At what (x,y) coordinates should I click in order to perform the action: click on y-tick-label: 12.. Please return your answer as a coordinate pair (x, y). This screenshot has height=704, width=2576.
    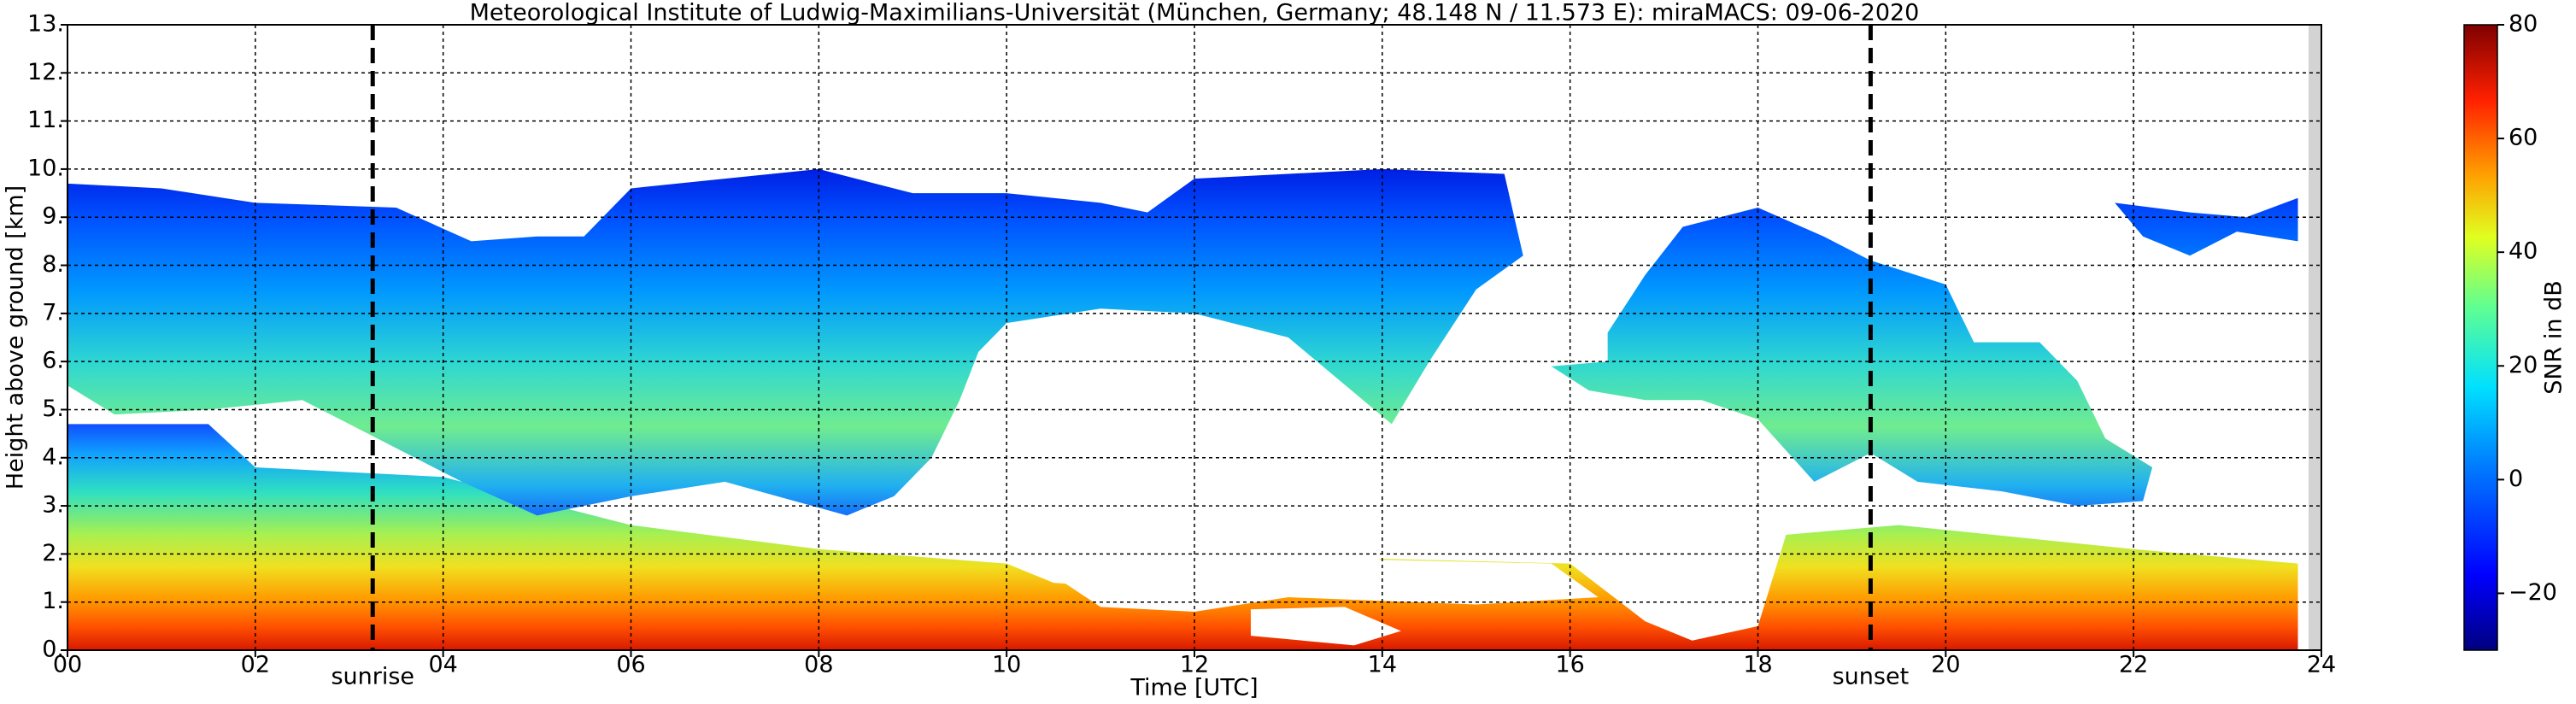
    Looking at the image, I should click on (45, 72).